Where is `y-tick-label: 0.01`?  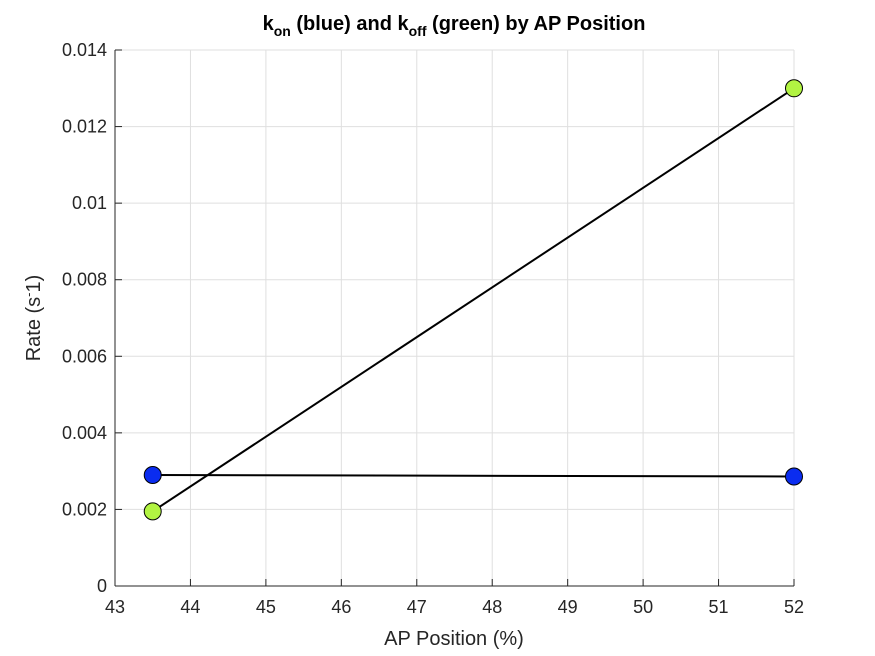
y-tick-label: 0.01 is located at coordinates (89, 203).